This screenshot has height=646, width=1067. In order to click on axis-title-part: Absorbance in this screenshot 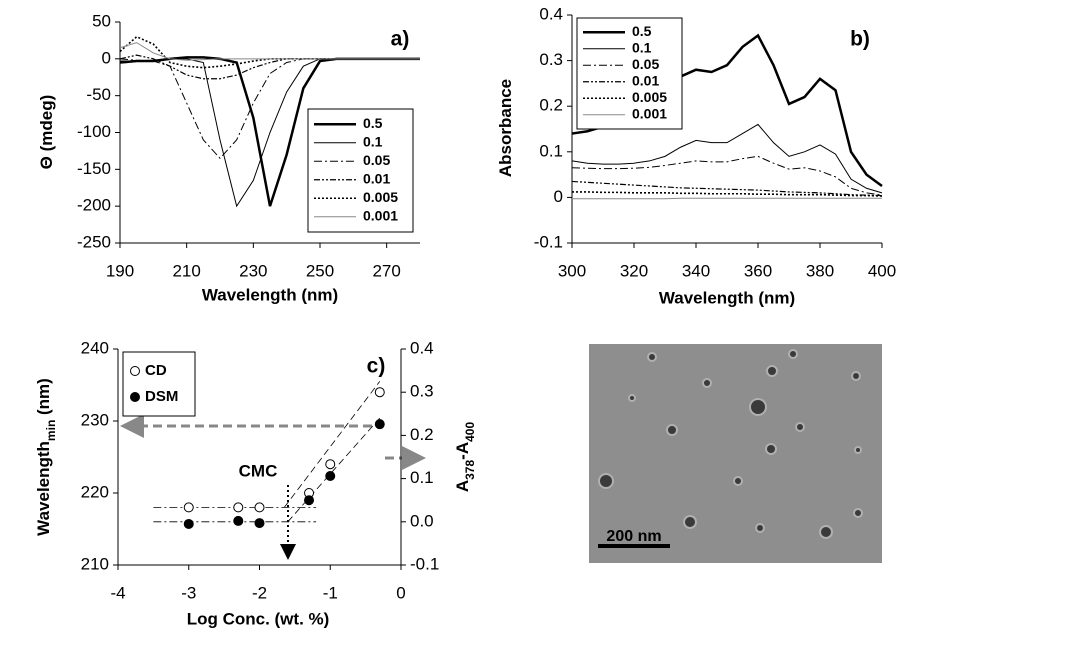, I will do `click(505, 128)`.